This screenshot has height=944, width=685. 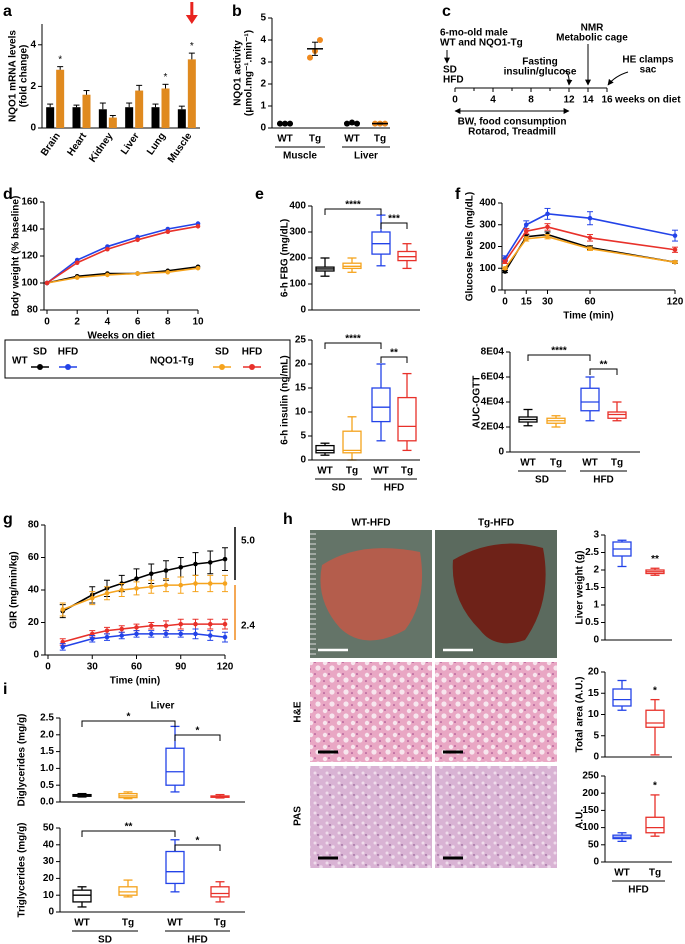 I want to click on x-tick-label: Lung, so click(x=156, y=144).